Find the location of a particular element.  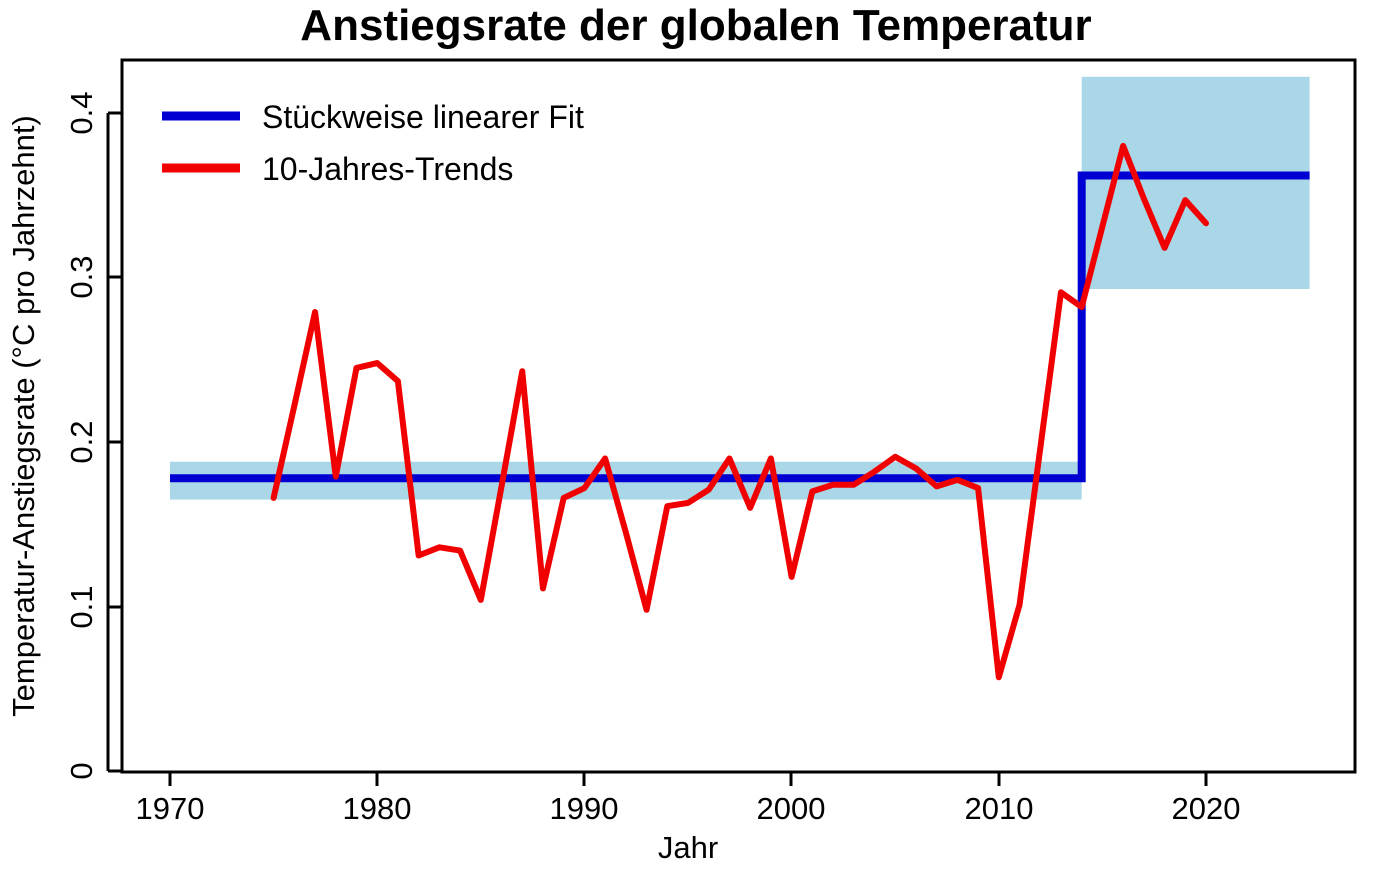

x-axis-ticks: 1970 1980 1990 2000 2010 2020 is located at coordinates (688, 799).